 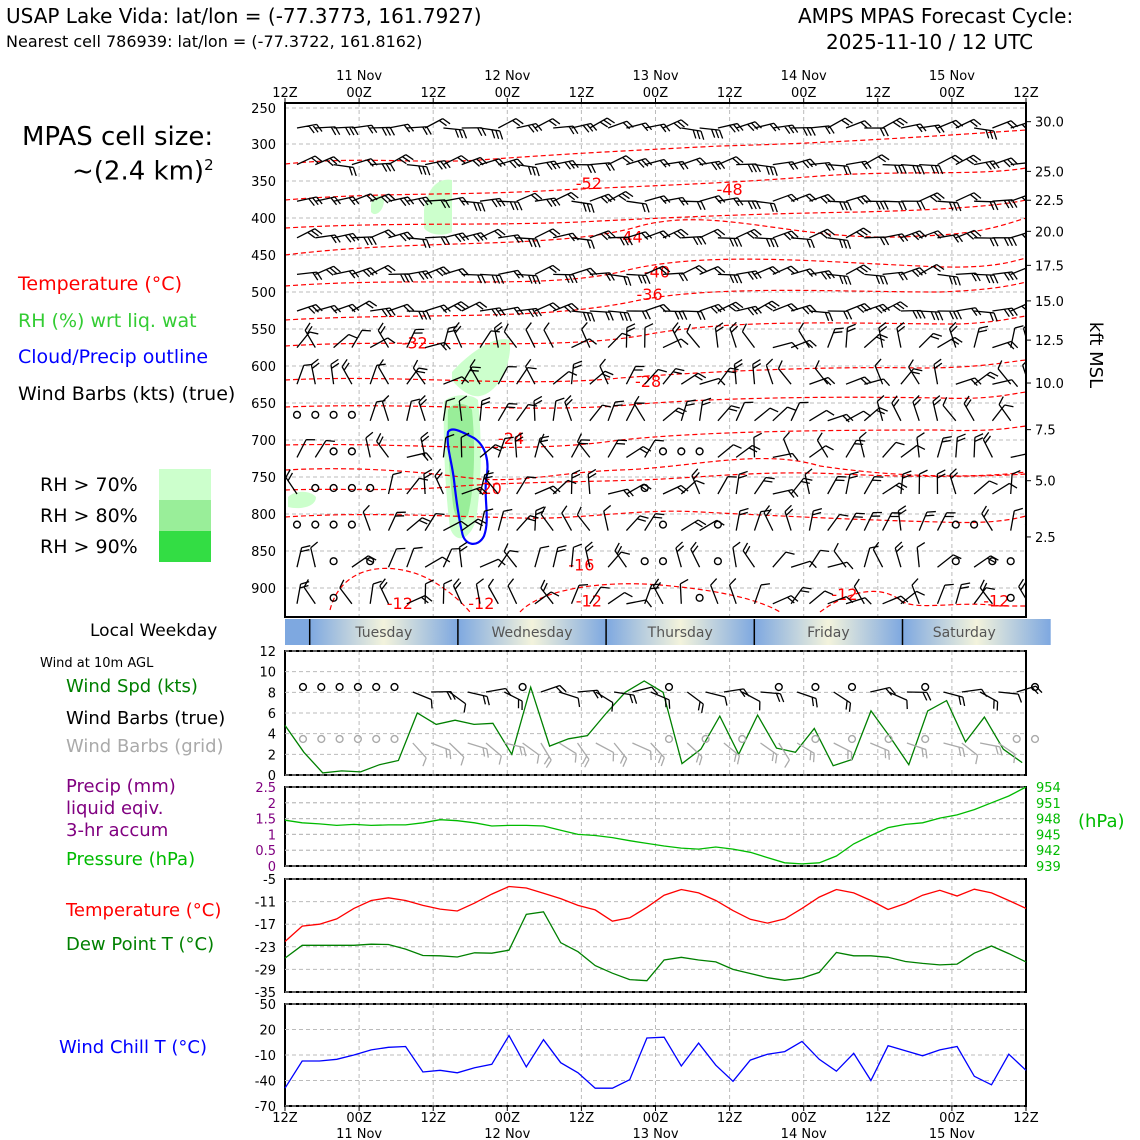 I want to click on dew-point-line, so click(x=655, y=946).